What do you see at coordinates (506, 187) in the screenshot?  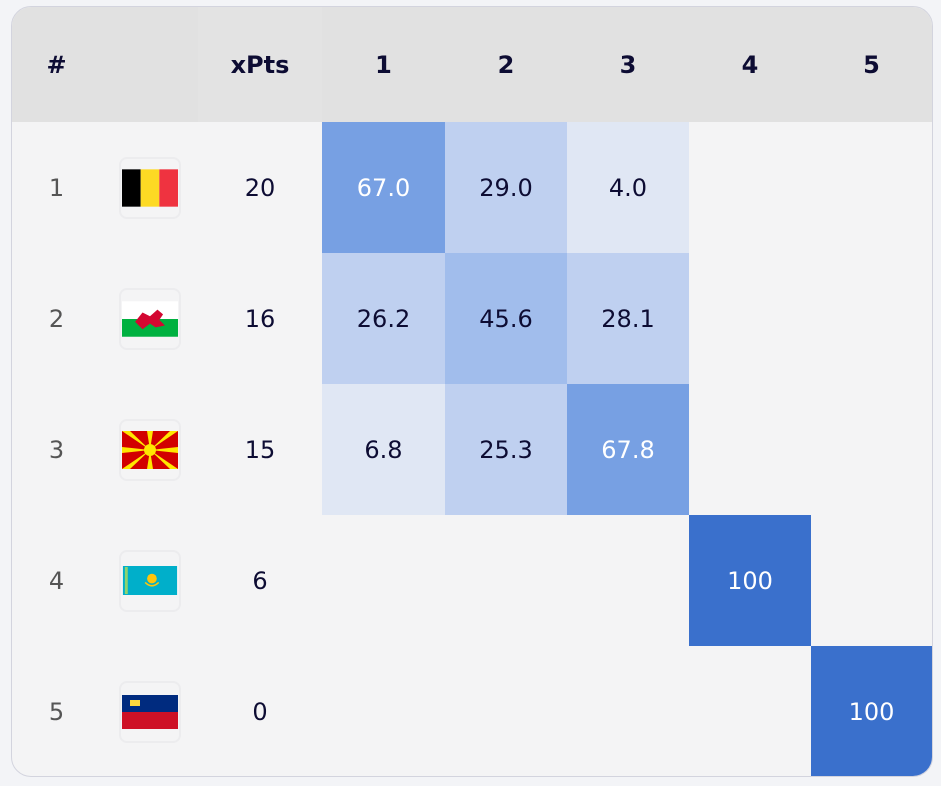 I see `probability-cell: 29.0` at bounding box center [506, 187].